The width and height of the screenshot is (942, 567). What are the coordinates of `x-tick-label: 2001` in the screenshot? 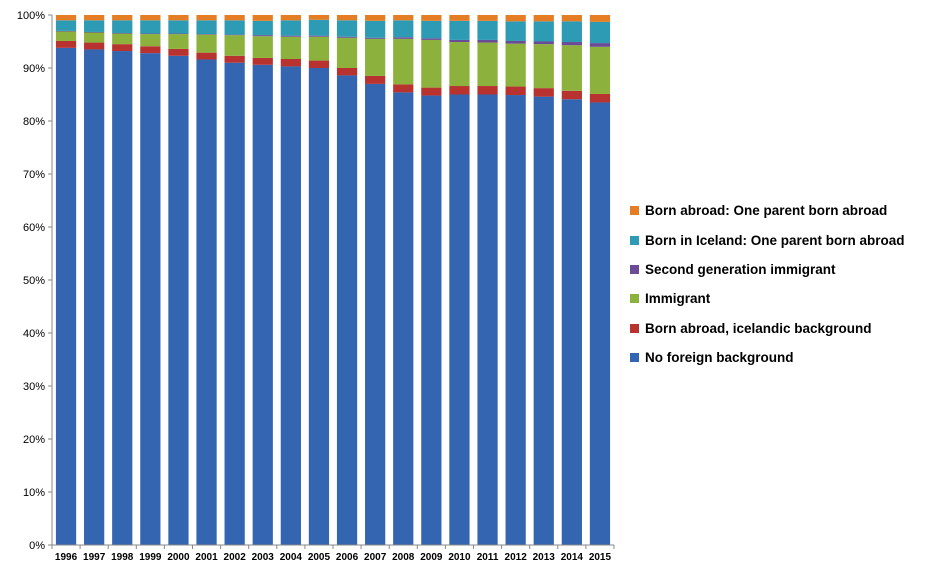 It's located at (206, 557).